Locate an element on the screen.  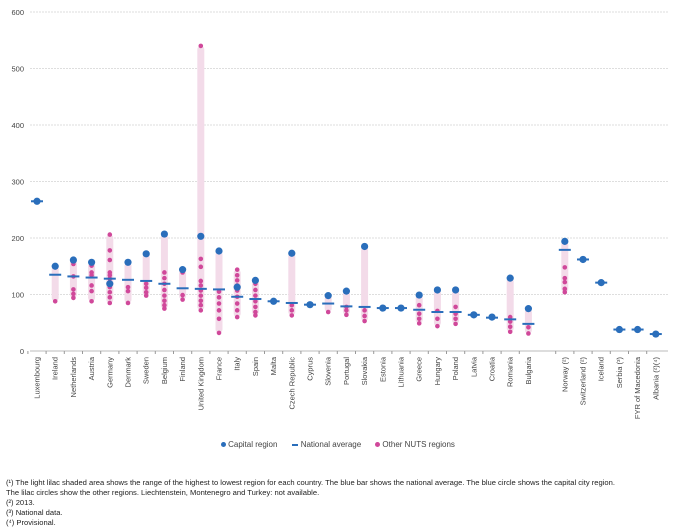
x-tick-label: Estonia is located at coordinates (382, 369).